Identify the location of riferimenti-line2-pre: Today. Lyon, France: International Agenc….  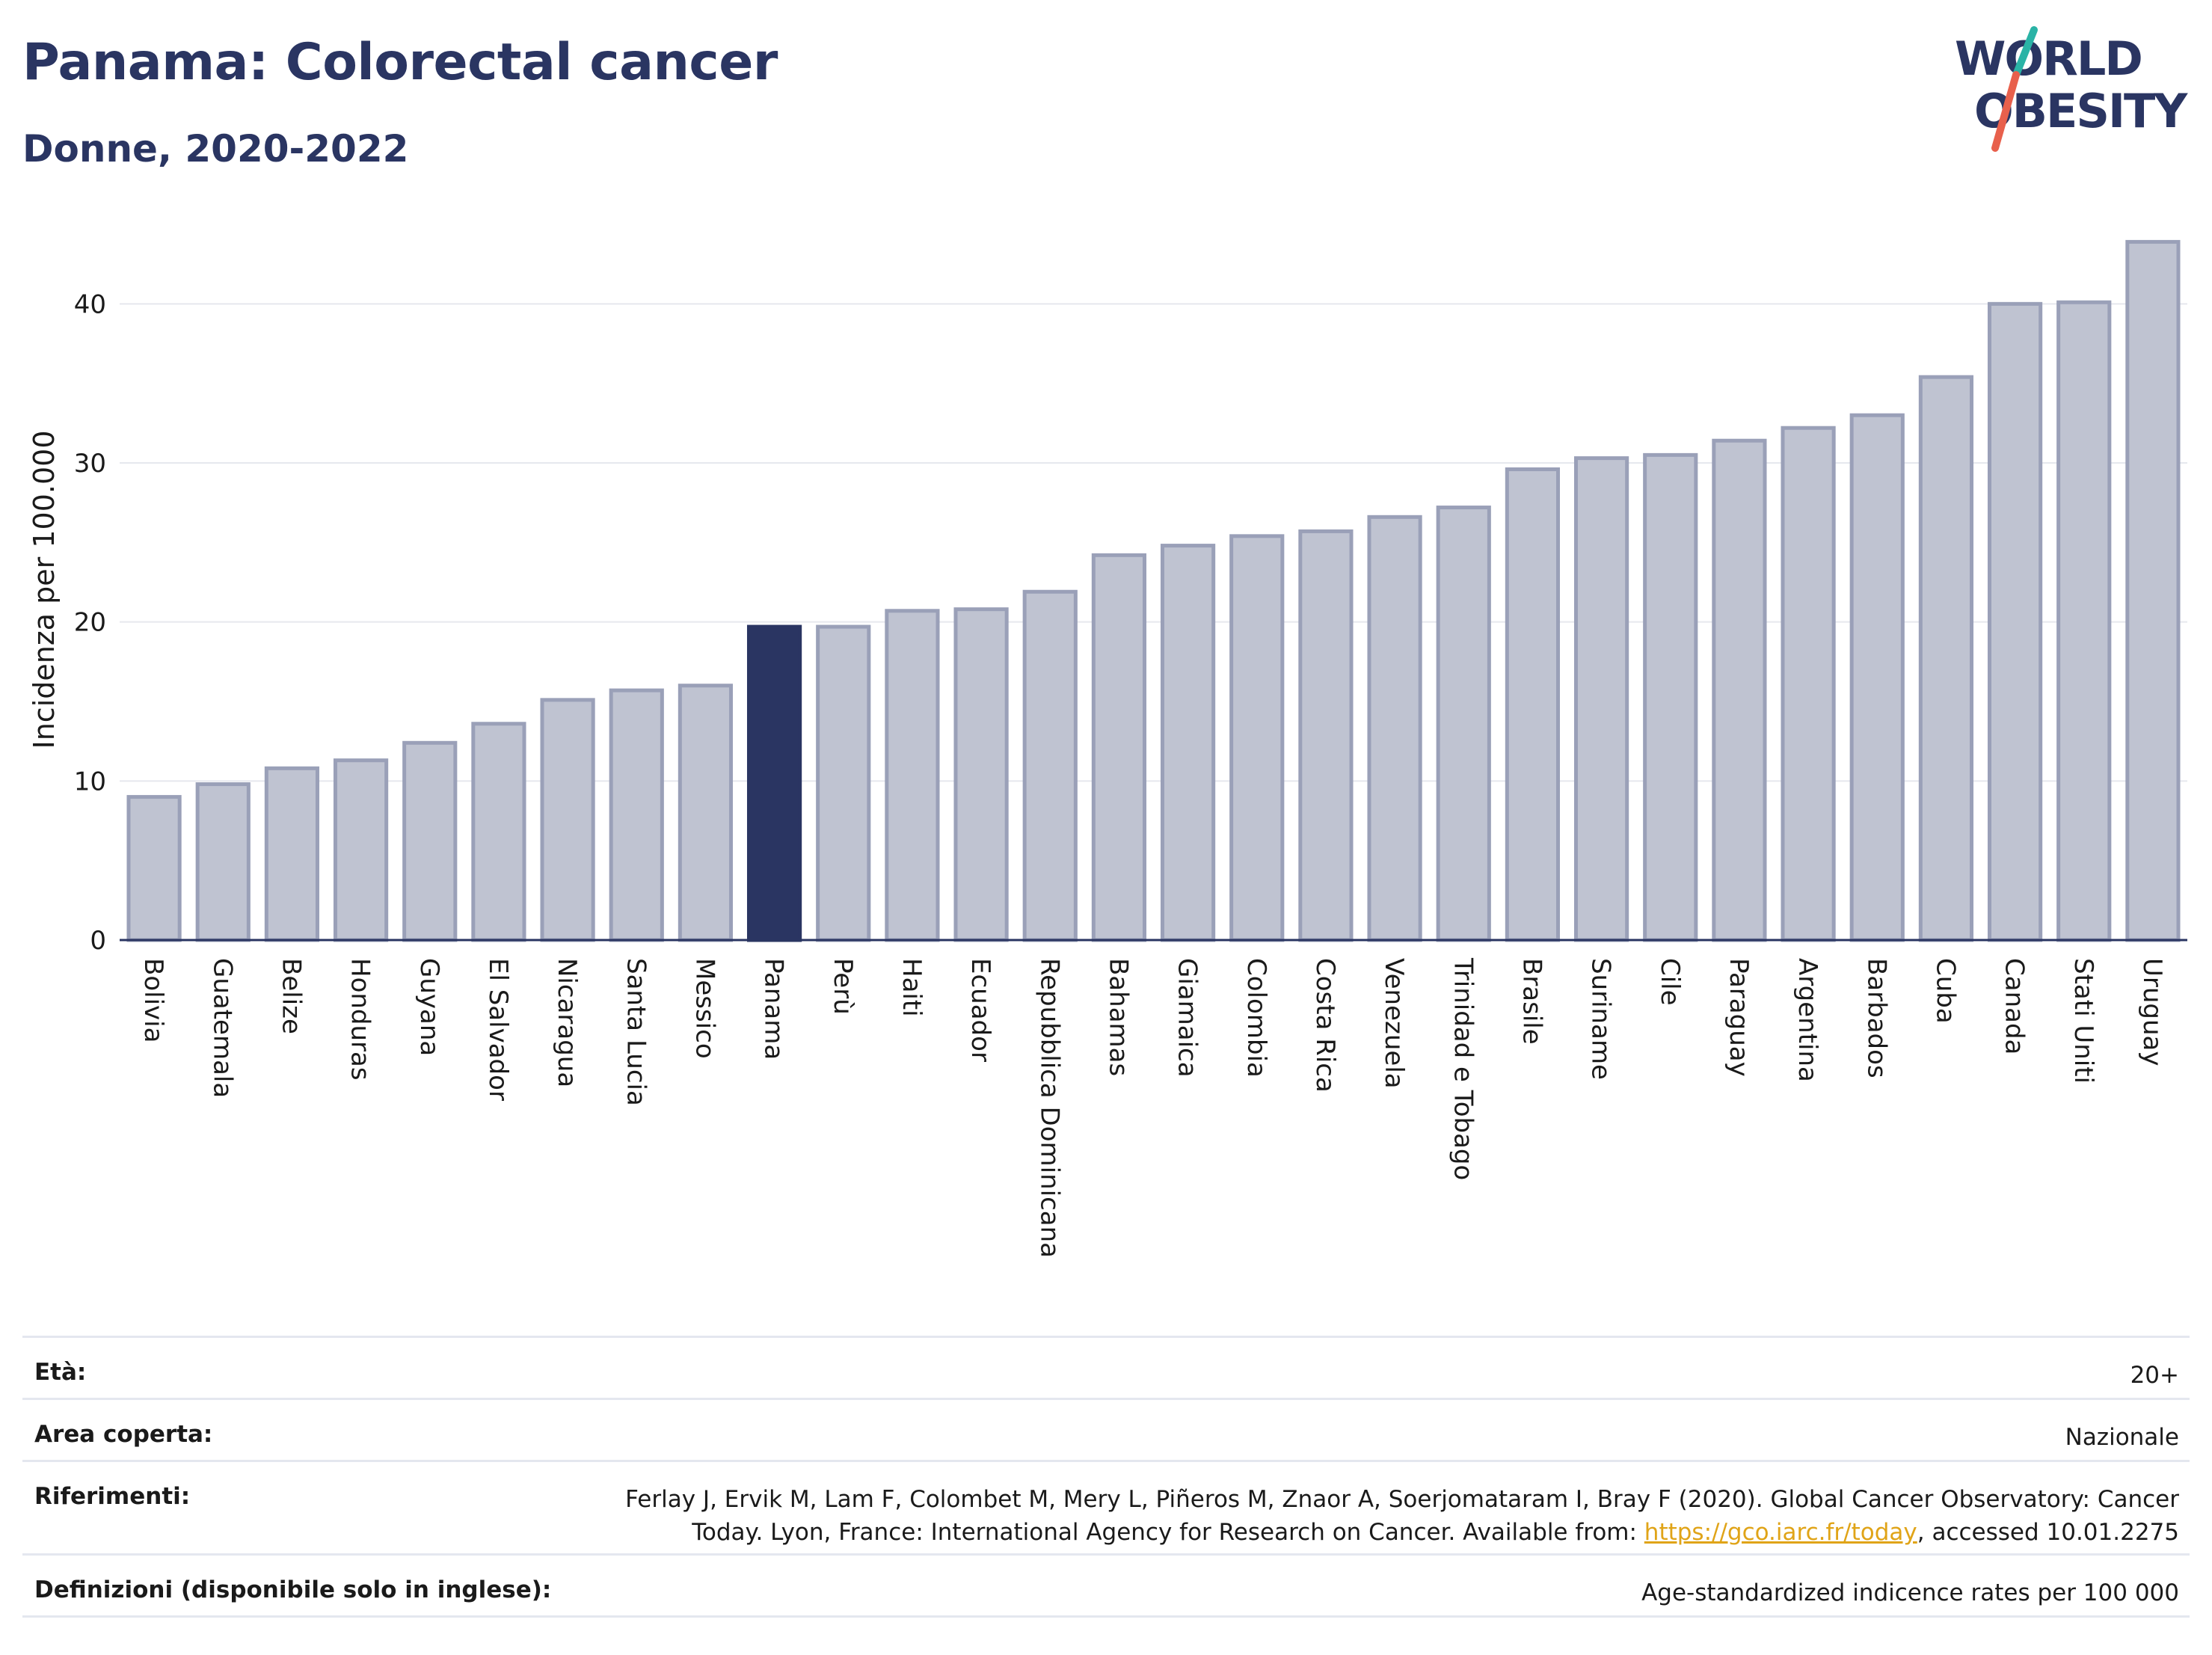
(1168, 1532).